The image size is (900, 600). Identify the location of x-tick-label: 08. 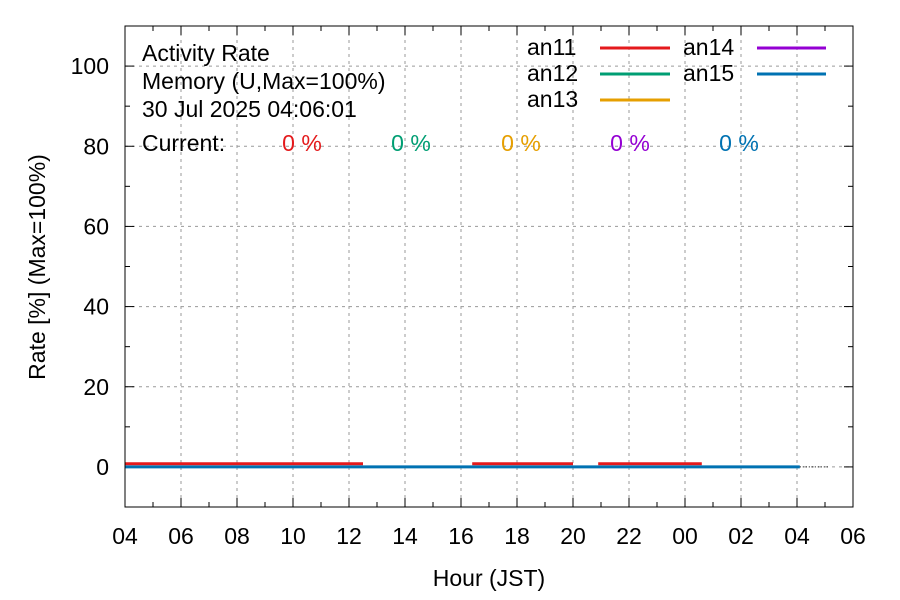
(237, 536).